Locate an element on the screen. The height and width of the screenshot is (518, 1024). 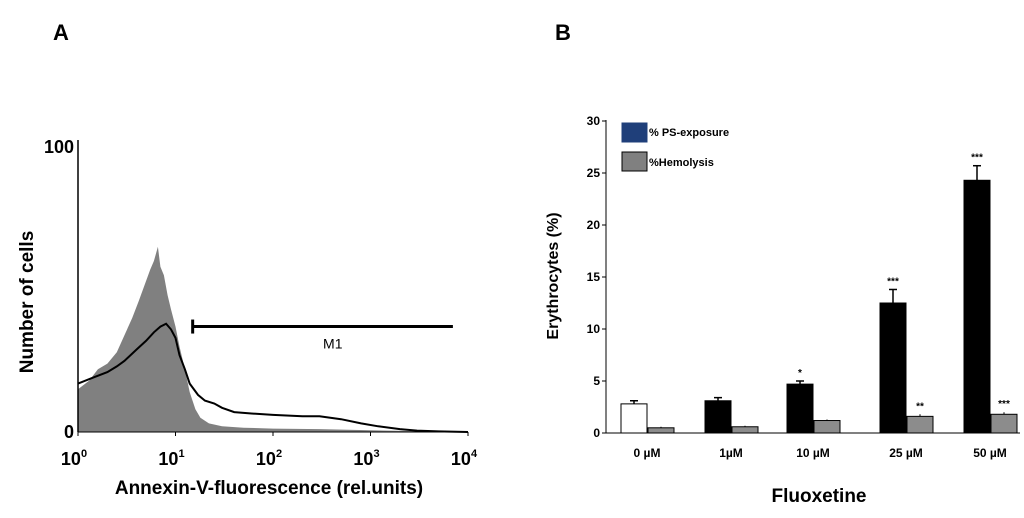
bar-y-tick-label: 30 is located at coordinates (594, 121).